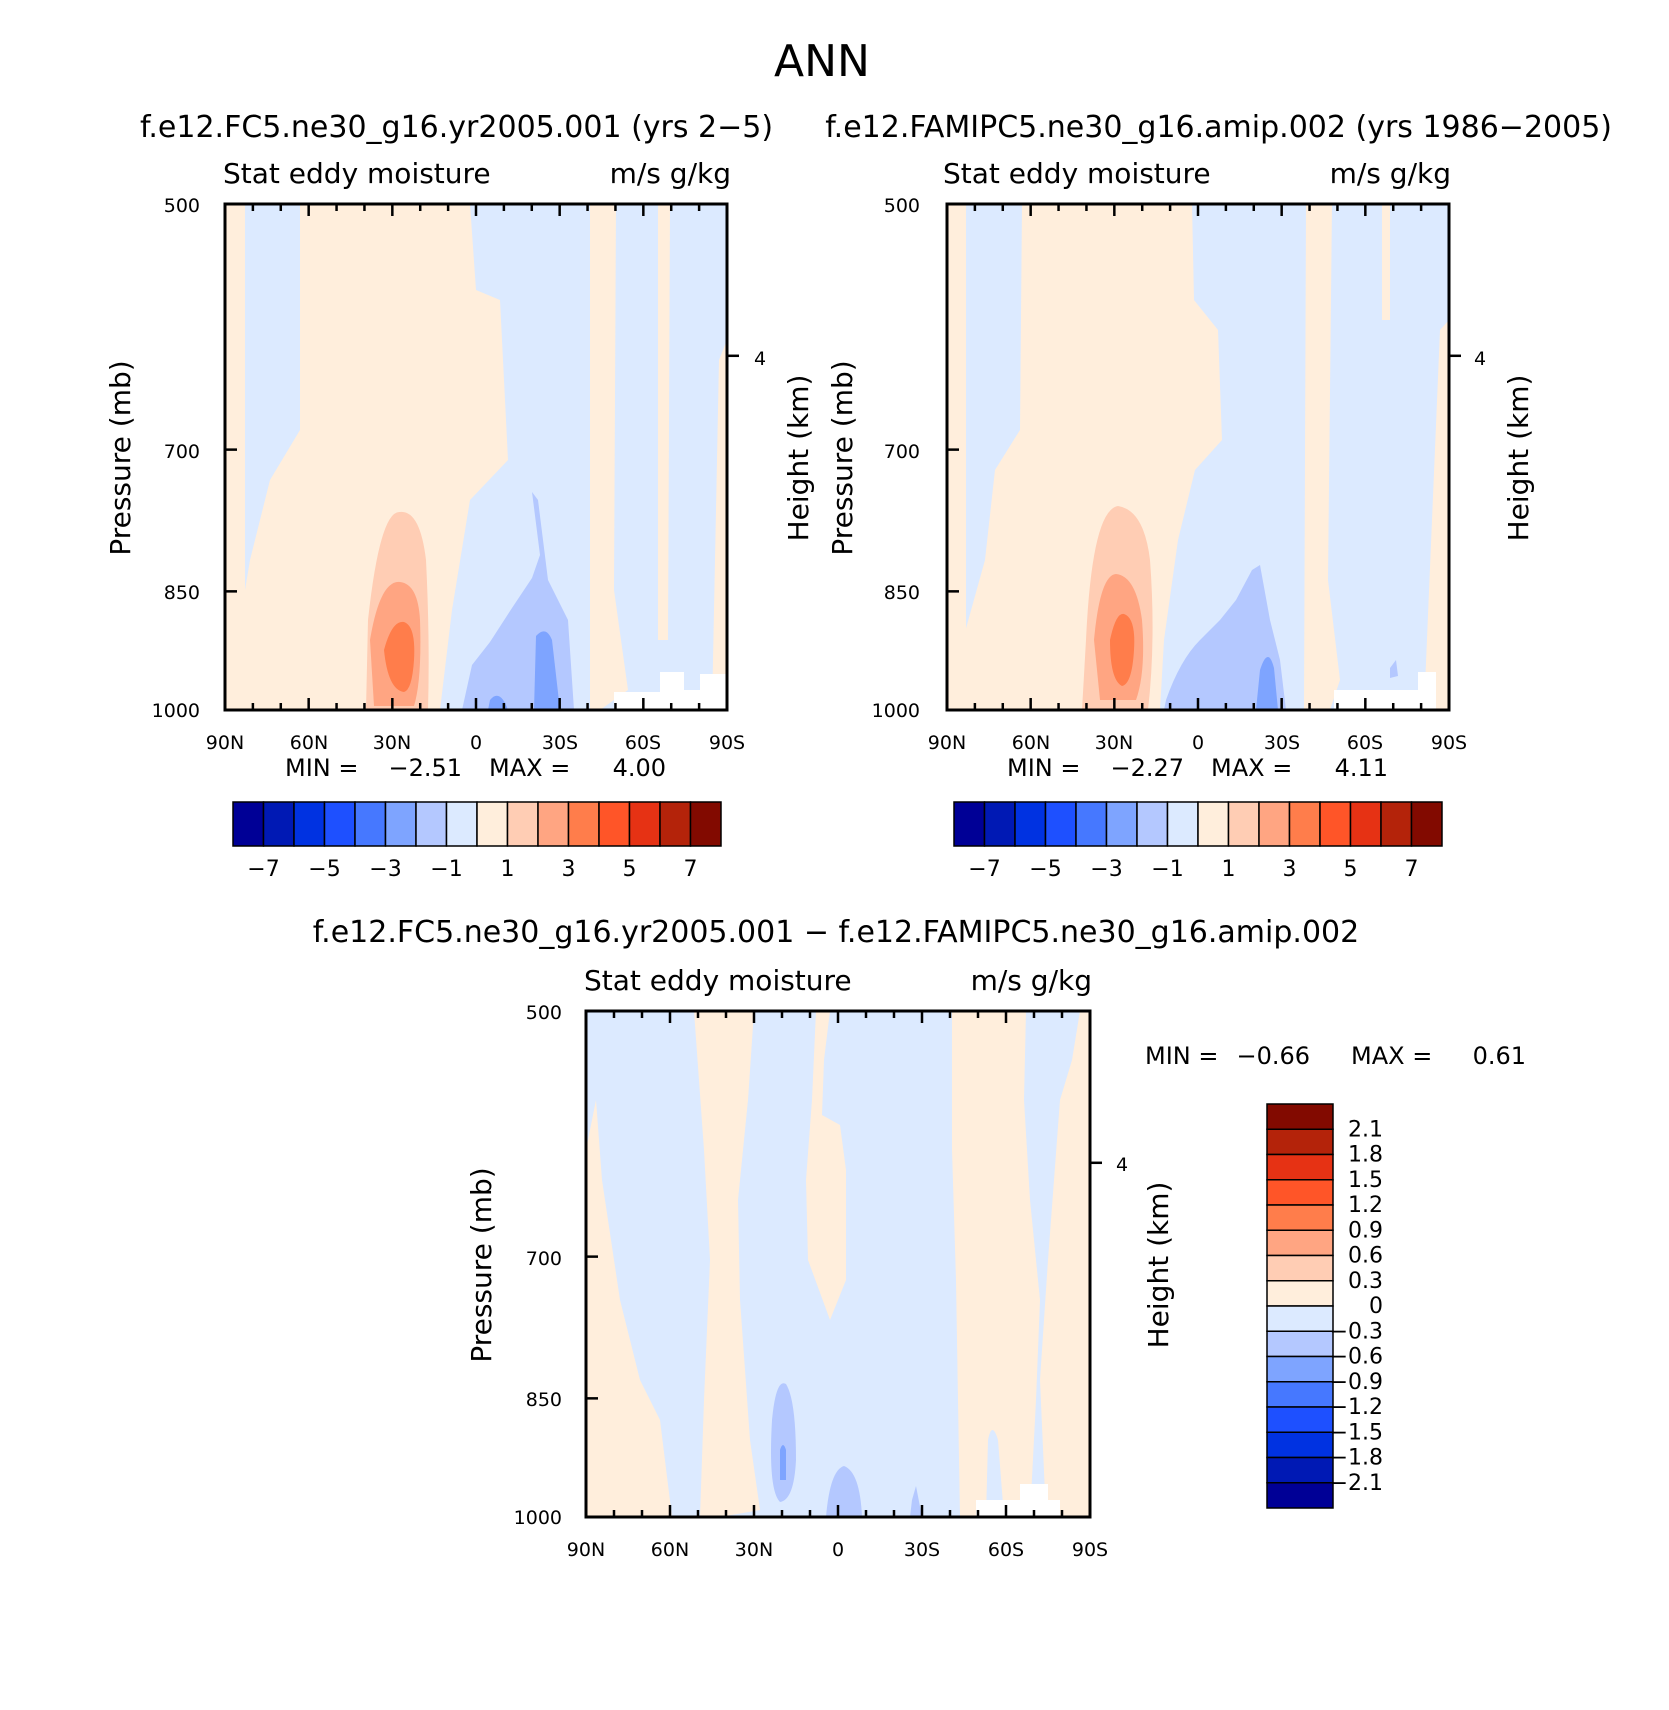 This screenshot has height=1710, width=1669. I want to click on colorbar-tick-label: 5, so click(1351, 869).